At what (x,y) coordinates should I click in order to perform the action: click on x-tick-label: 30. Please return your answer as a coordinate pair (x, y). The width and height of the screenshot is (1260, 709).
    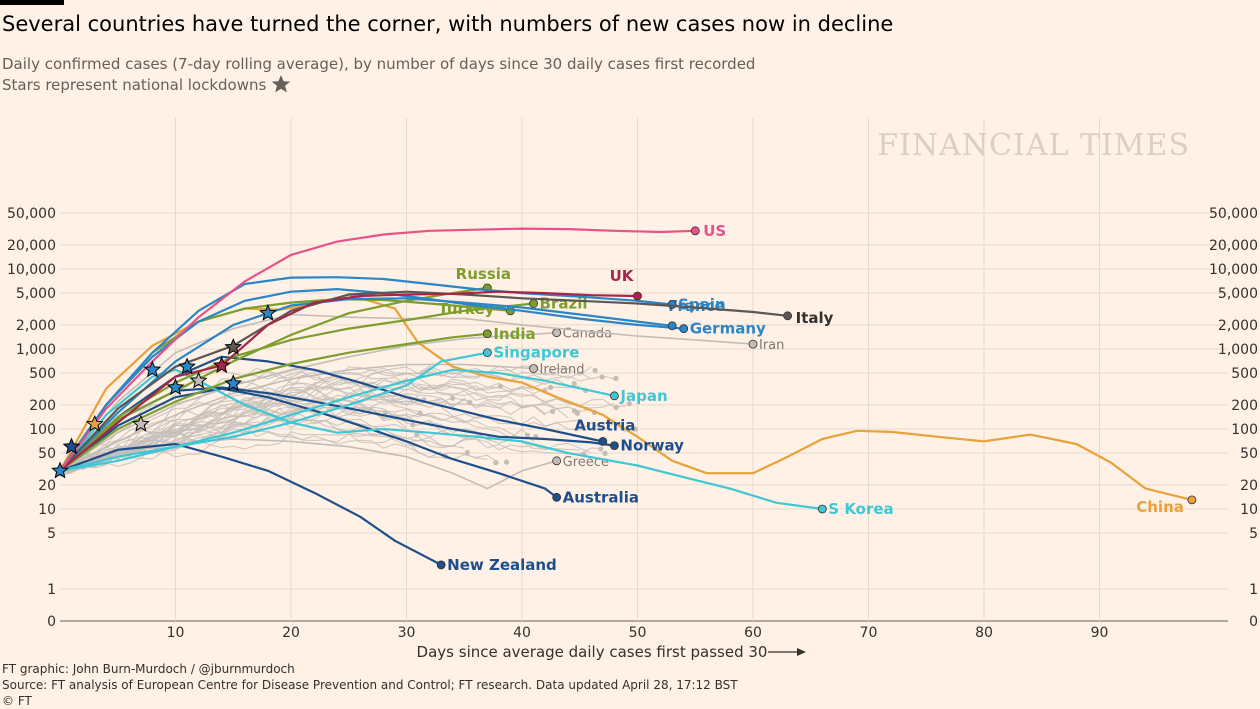
    Looking at the image, I should click on (407, 633).